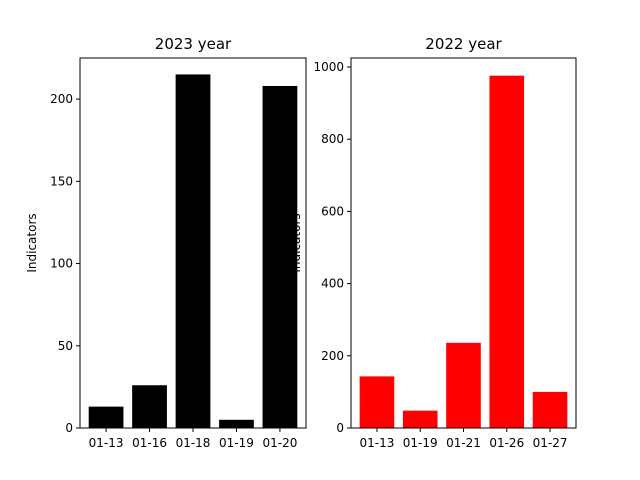  What do you see at coordinates (332, 284) in the screenshot?
I see `y-tick-label: 400` at bounding box center [332, 284].